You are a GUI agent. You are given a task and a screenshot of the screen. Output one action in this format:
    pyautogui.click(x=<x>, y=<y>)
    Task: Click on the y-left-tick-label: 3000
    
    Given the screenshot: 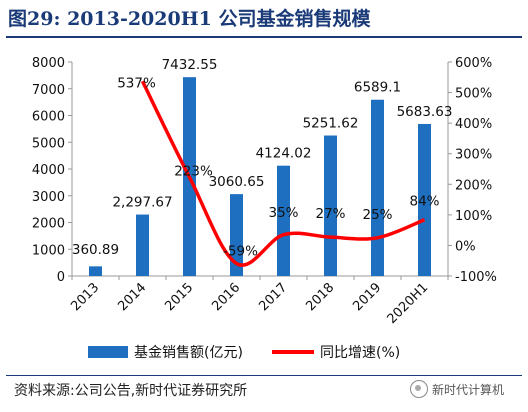 What is the action you would take?
    pyautogui.click(x=48, y=197)
    